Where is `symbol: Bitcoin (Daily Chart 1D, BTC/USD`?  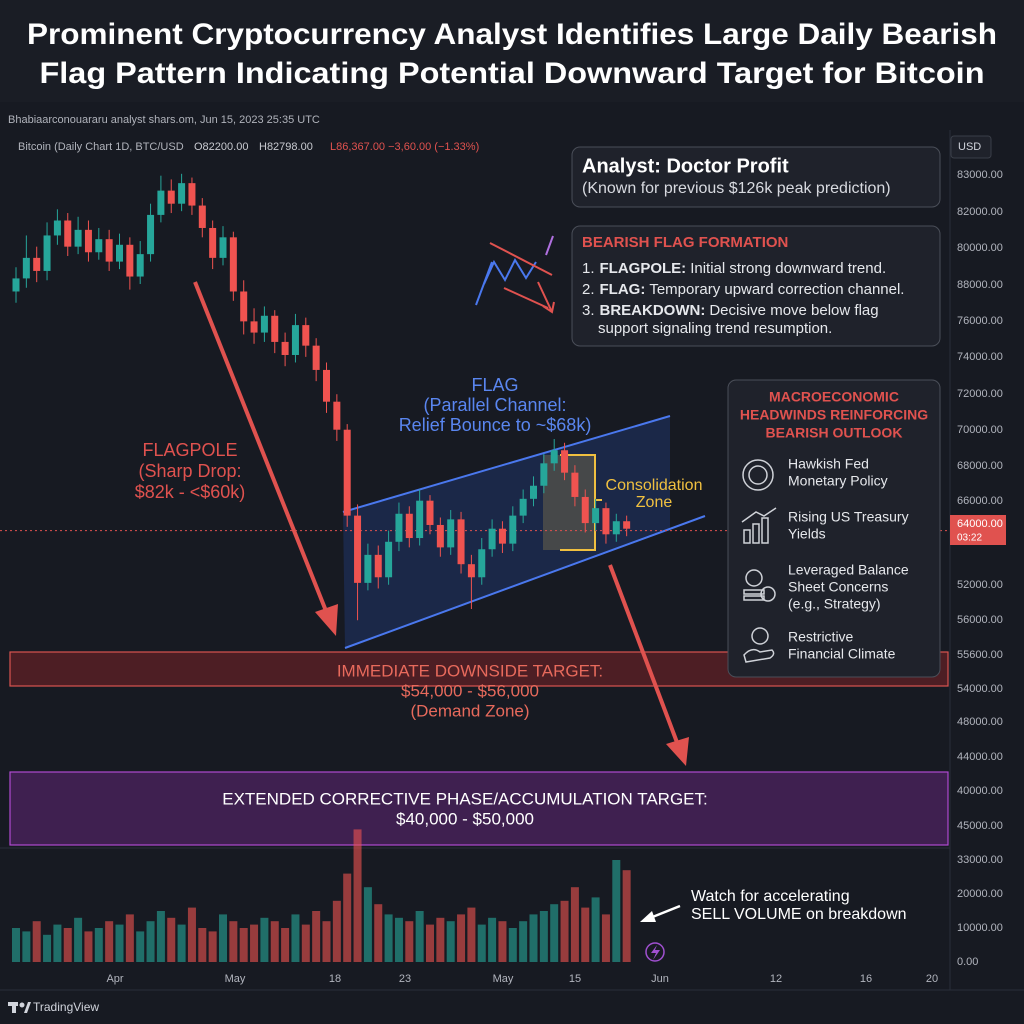
symbol: Bitcoin (Daily Chart 1D, BTC/USD is located at coordinates (101, 147).